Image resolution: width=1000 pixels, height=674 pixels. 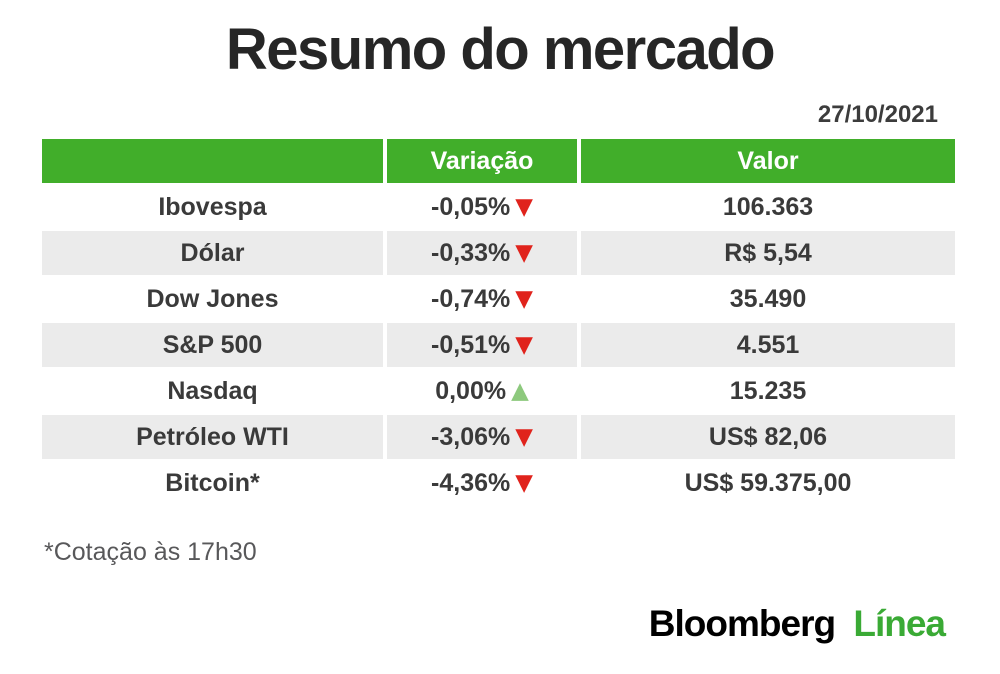 What do you see at coordinates (742, 623) in the screenshot?
I see `logo-bloomberg-text: Bloomberg` at bounding box center [742, 623].